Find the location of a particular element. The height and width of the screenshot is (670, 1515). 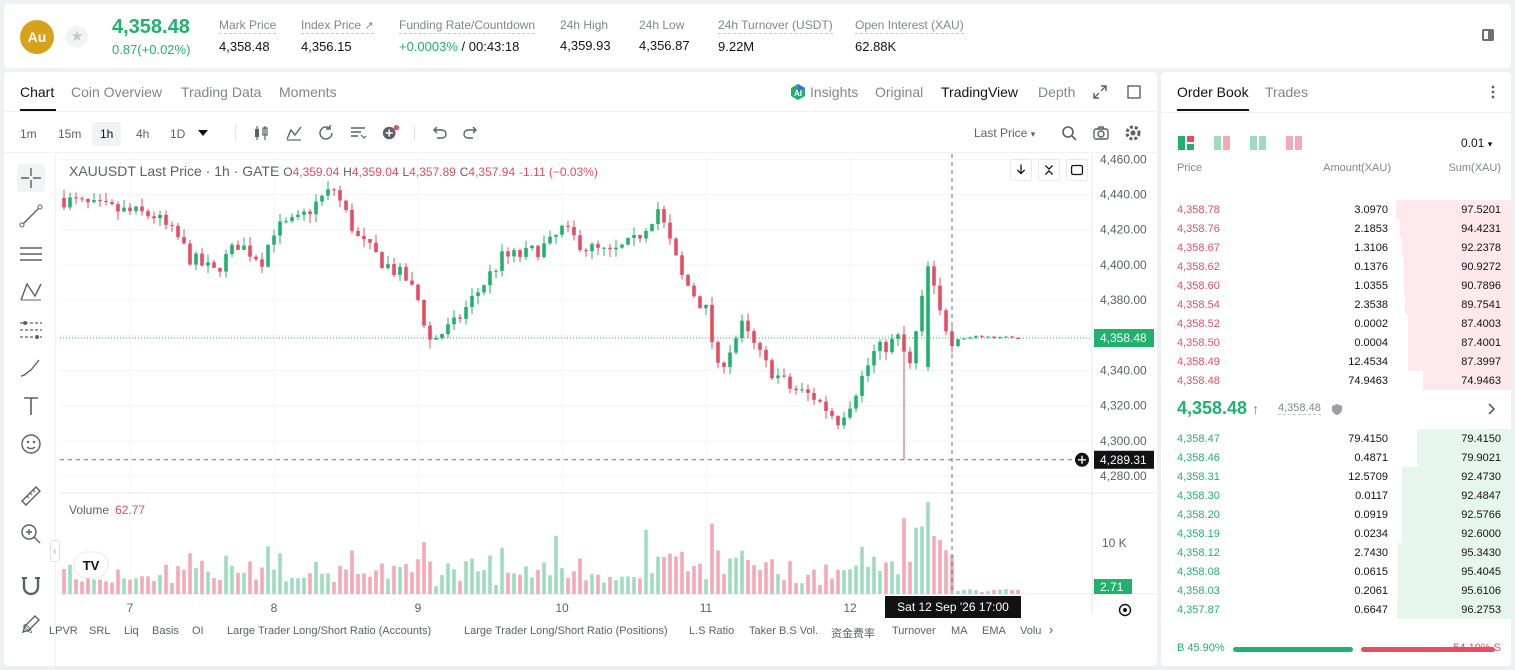

trend-line-tool is located at coordinates (31, 216).